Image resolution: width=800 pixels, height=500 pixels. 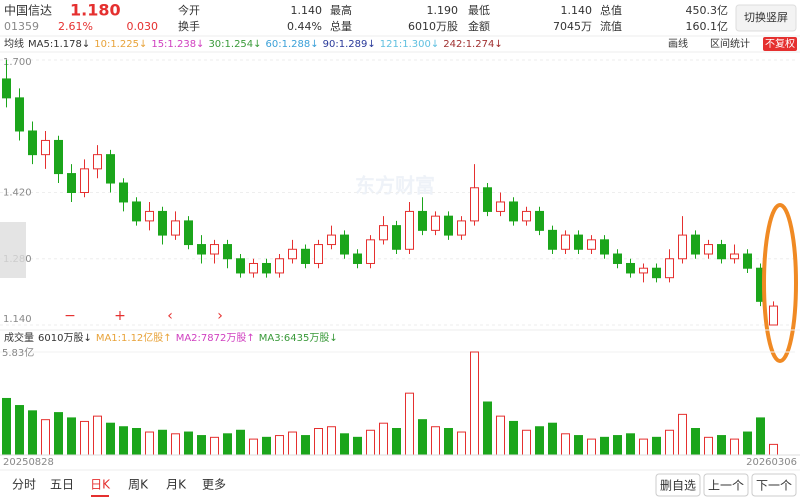 I want to click on rotate-button-label: 切换竖屏, so click(x=766, y=17).